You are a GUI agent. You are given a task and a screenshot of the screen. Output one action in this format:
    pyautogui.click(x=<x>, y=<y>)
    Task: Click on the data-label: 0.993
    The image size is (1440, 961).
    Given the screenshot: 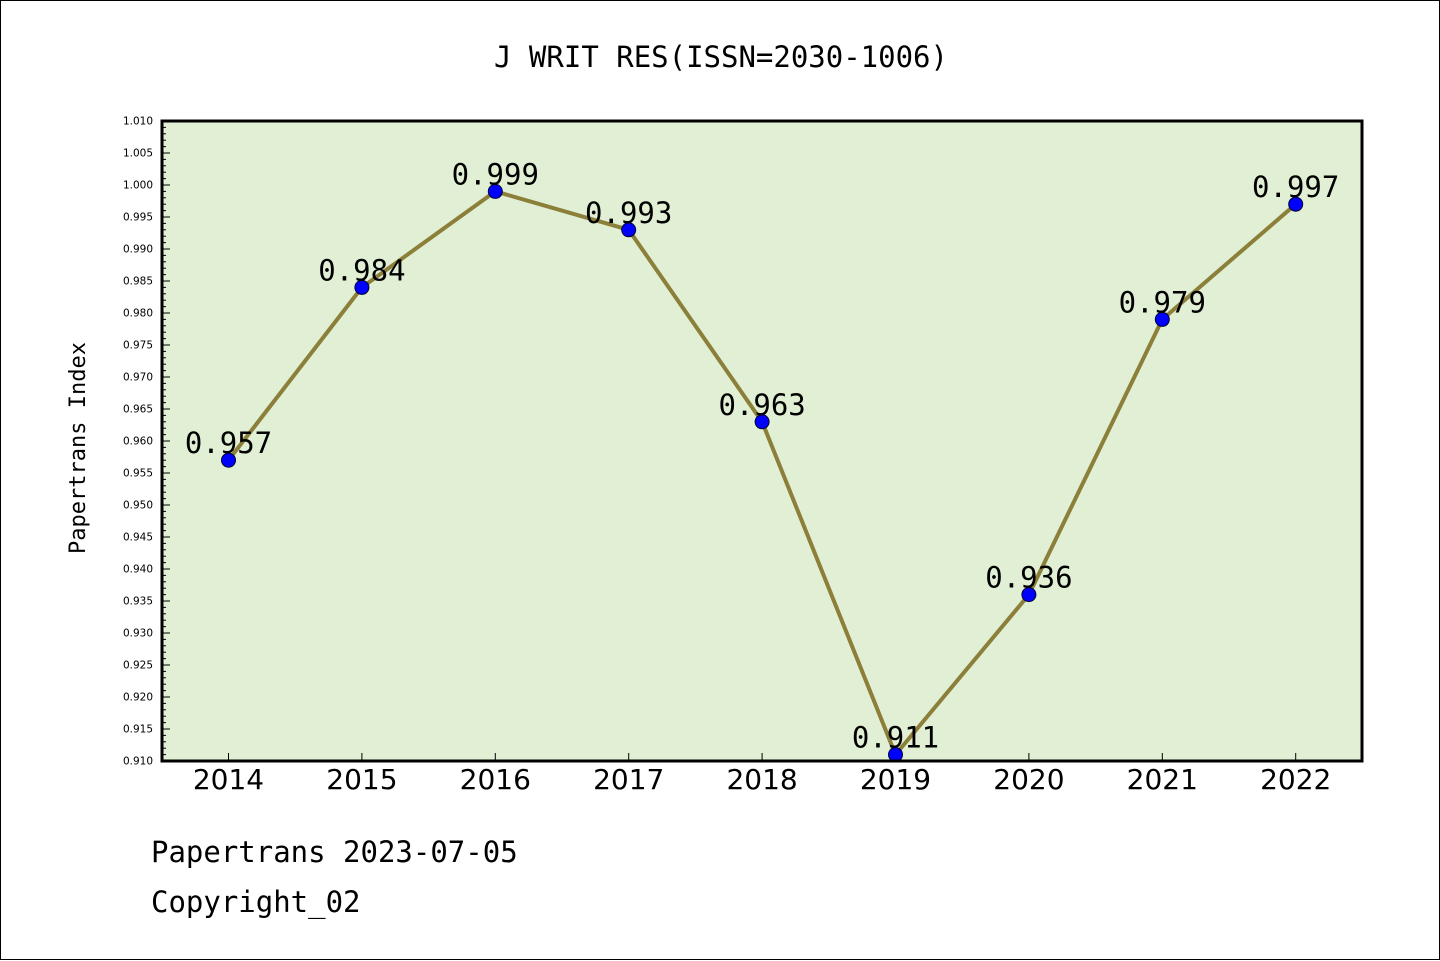 What is the action you would take?
    pyautogui.click(x=628, y=213)
    